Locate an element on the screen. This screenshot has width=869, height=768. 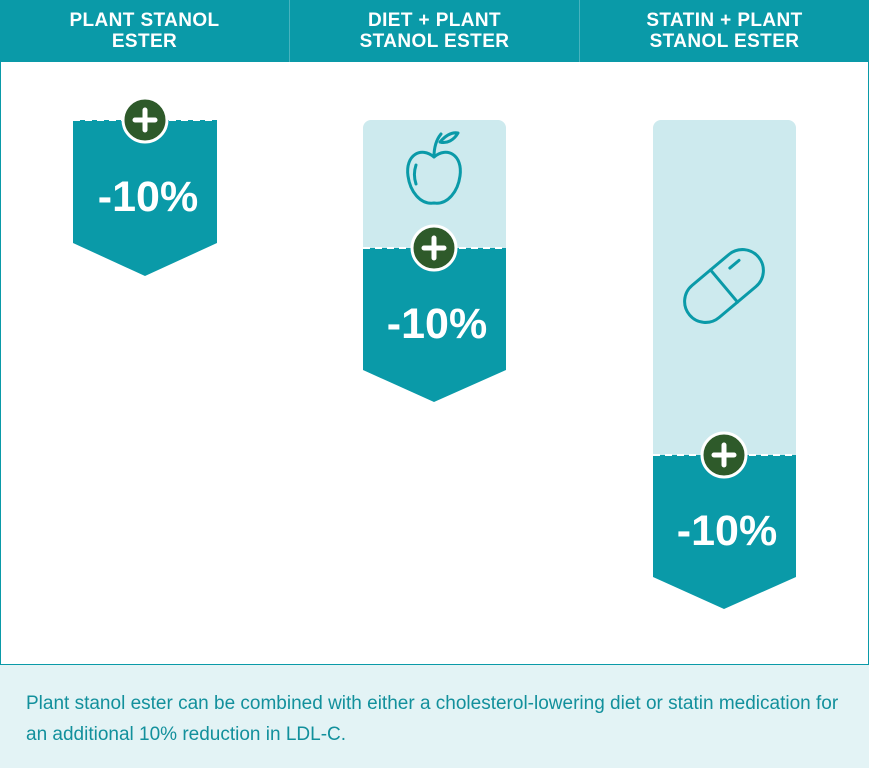
column-diet-plus-plant-stanol-ester: -10% is located at coordinates (434, 261).